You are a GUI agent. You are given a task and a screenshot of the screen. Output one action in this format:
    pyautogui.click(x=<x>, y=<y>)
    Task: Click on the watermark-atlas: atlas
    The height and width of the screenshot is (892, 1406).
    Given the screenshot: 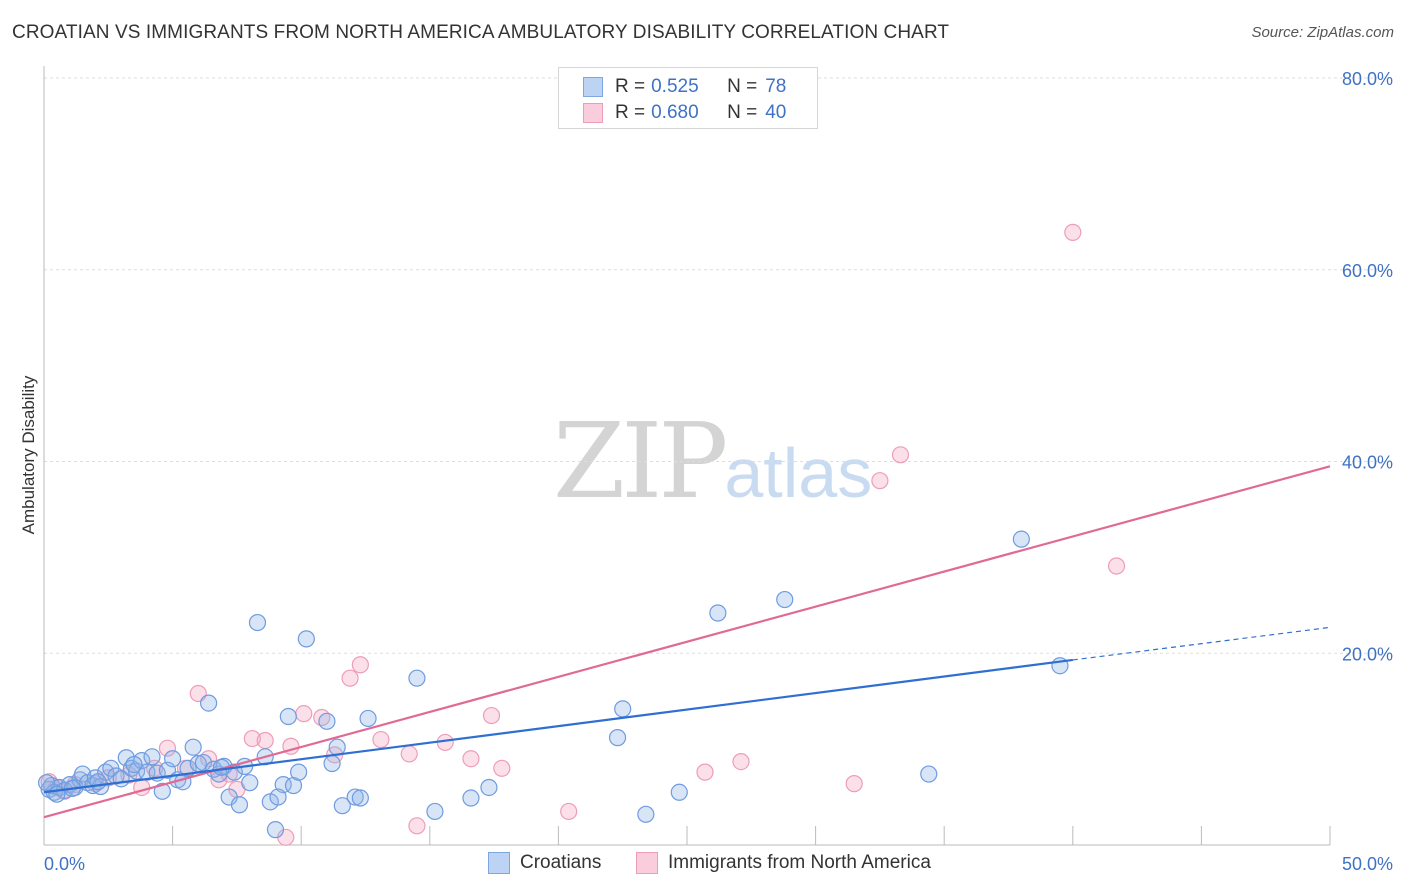 What is the action you would take?
    pyautogui.click(x=798, y=473)
    